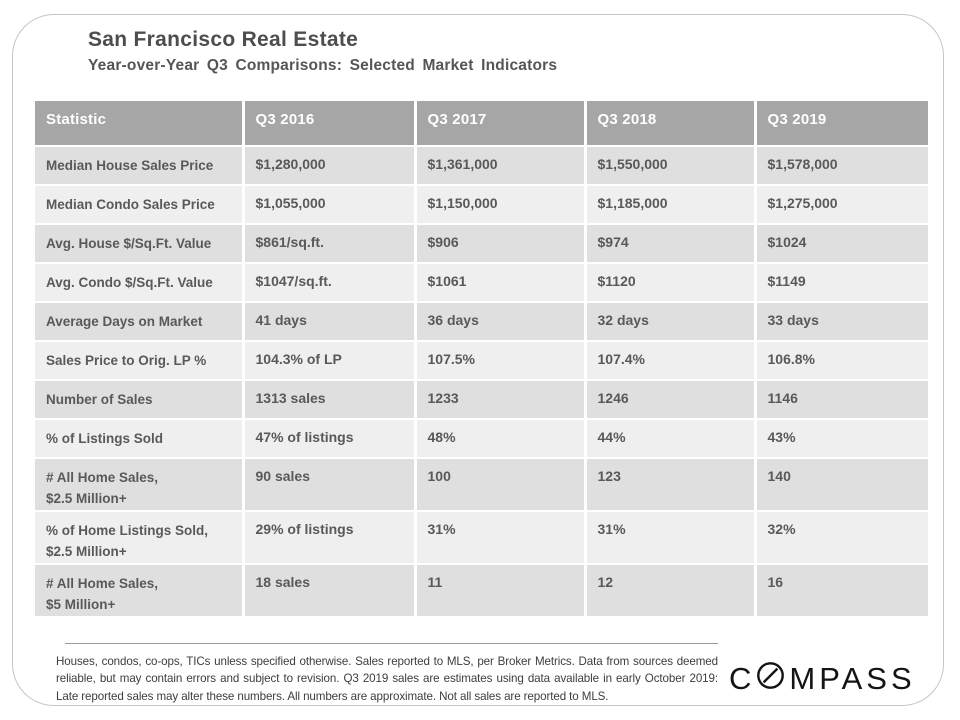 This screenshot has height=720, width=960. I want to click on row-value: 36 days, so click(501, 322).